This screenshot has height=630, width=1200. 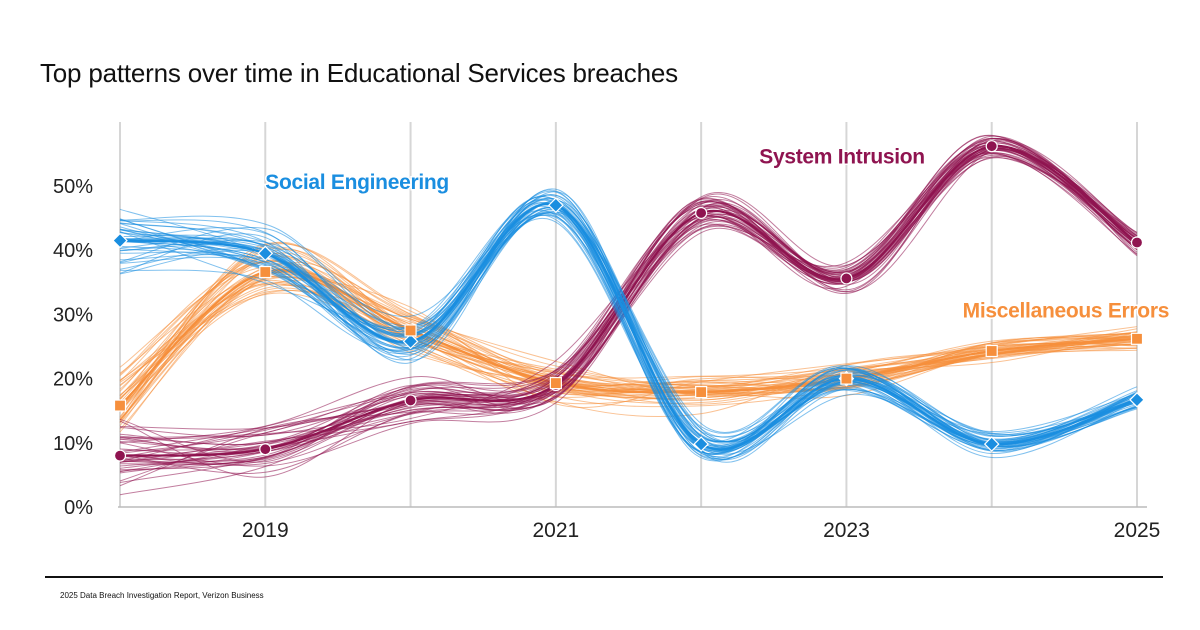 What do you see at coordinates (78, 508) in the screenshot?
I see `y-tick-label: 0%` at bounding box center [78, 508].